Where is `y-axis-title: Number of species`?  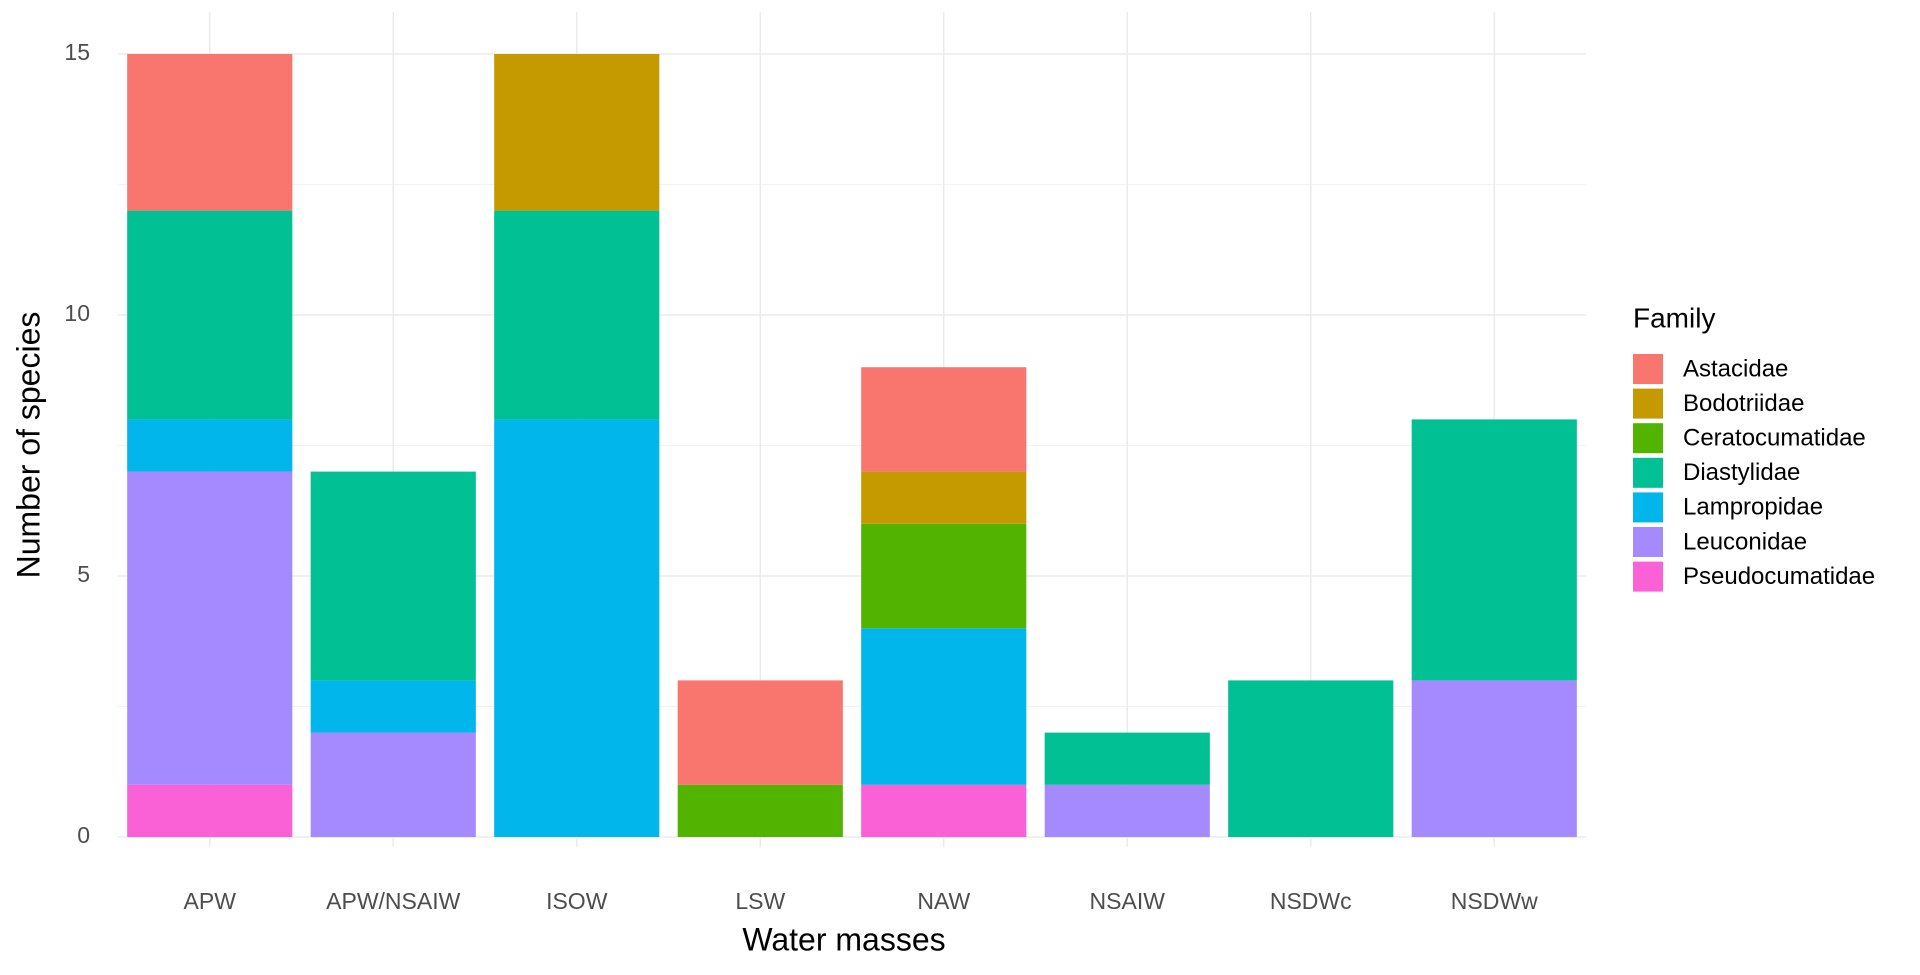 y-axis-title: Number of species is located at coordinates (28, 445).